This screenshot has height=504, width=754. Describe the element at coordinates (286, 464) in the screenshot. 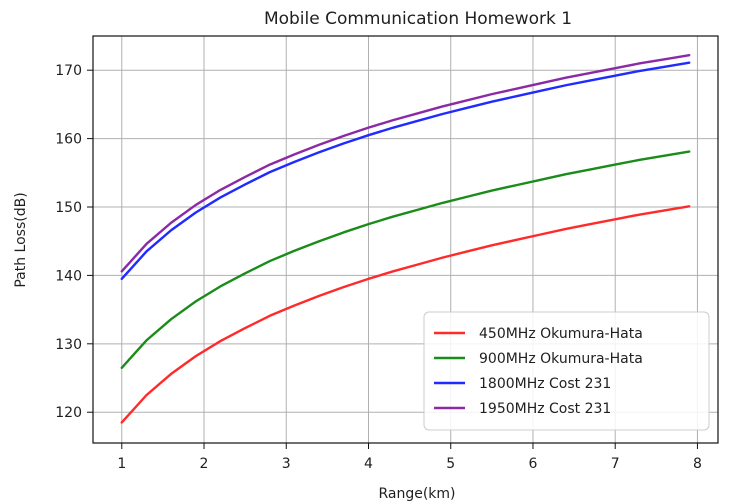

I see `x-tick-label: 3` at that location.